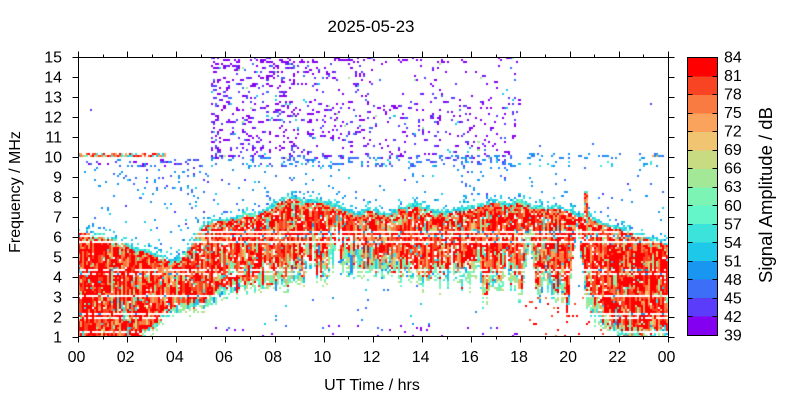  What do you see at coordinates (273, 357) in the screenshot?
I see `svg-text: 08` at bounding box center [273, 357].